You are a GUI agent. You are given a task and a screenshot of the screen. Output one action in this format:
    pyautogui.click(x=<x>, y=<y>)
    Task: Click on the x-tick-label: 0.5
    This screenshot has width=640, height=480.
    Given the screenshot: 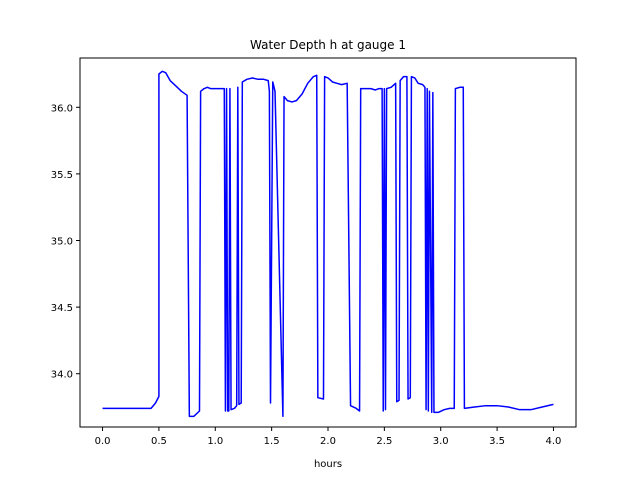 What is the action you would take?
    pyautogui.click(x=159, y=441)
    